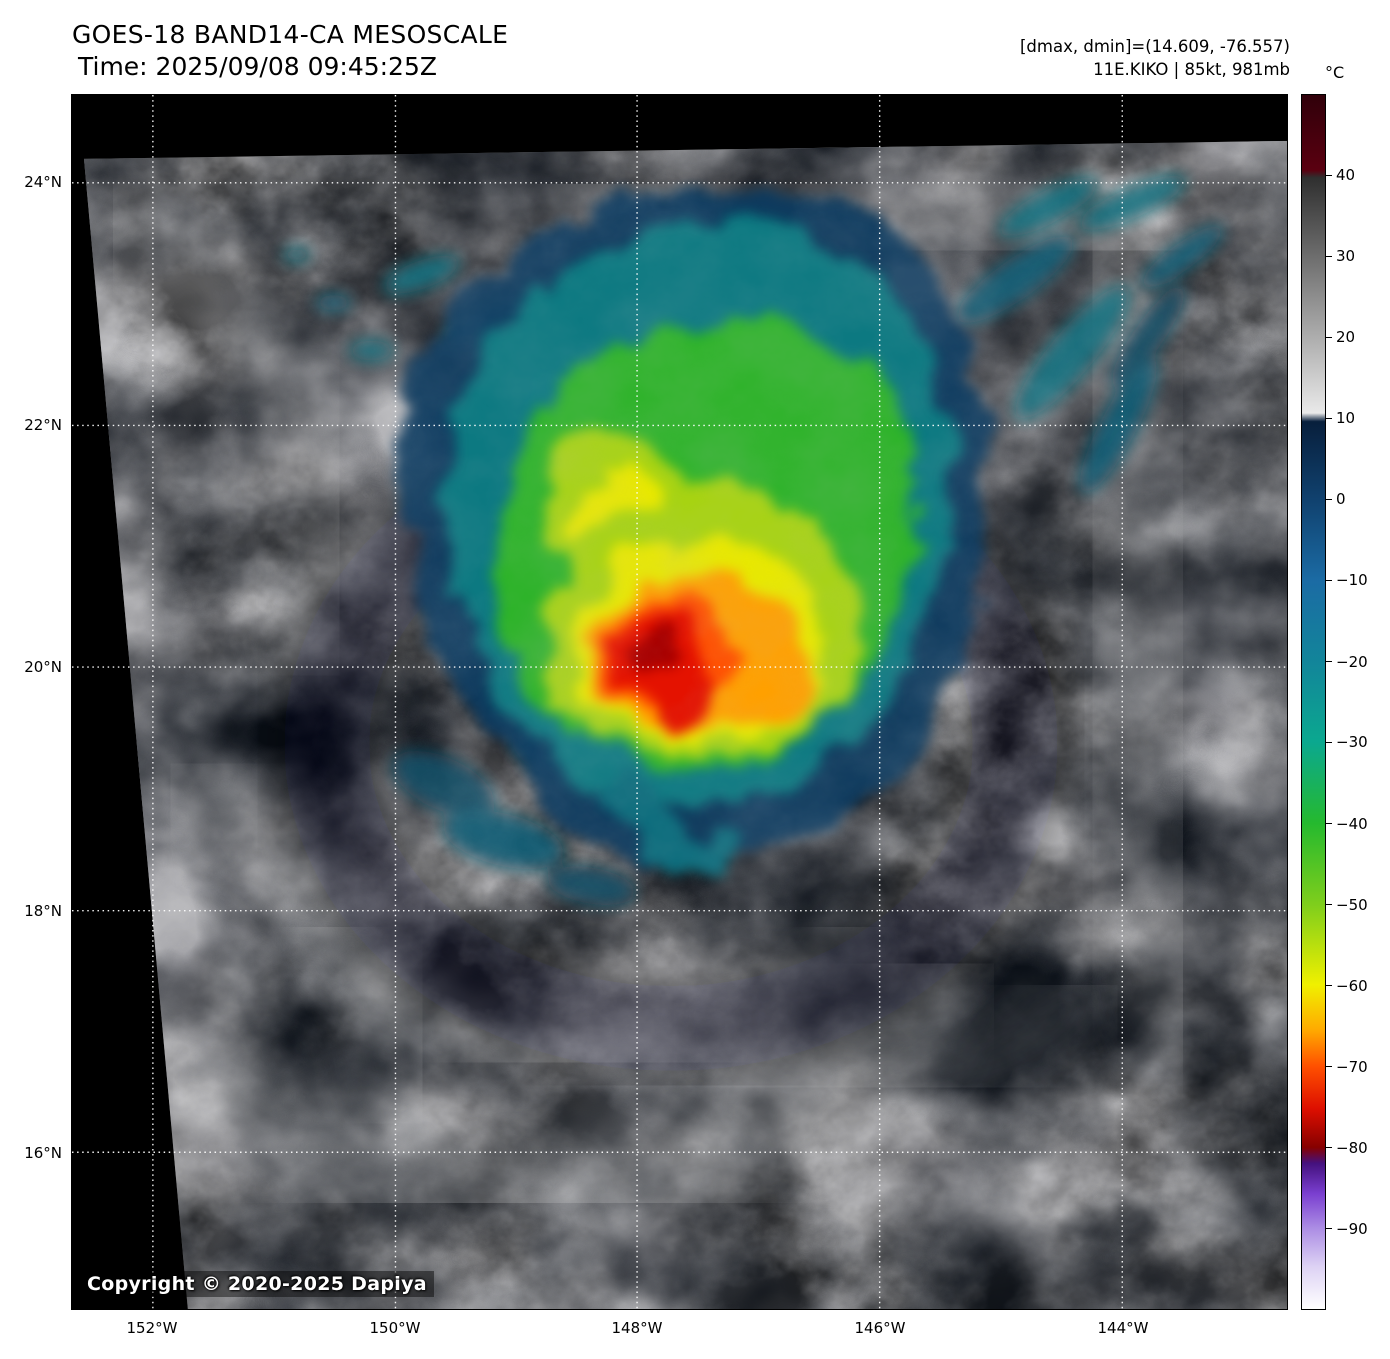 The image size is (1390, 1359). What do you see at coordinates (1346, 175) in the screenshot?
I see `colorbar-tick-label: 40` at bounding box center [1346, 175].